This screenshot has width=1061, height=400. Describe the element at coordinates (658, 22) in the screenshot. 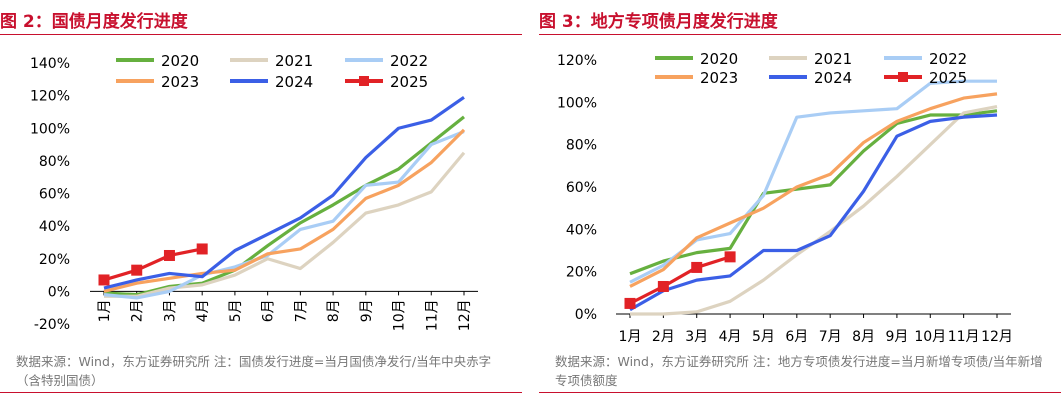

I see `figure-title: 图 3：地方专项债月度发行进度` at that location.